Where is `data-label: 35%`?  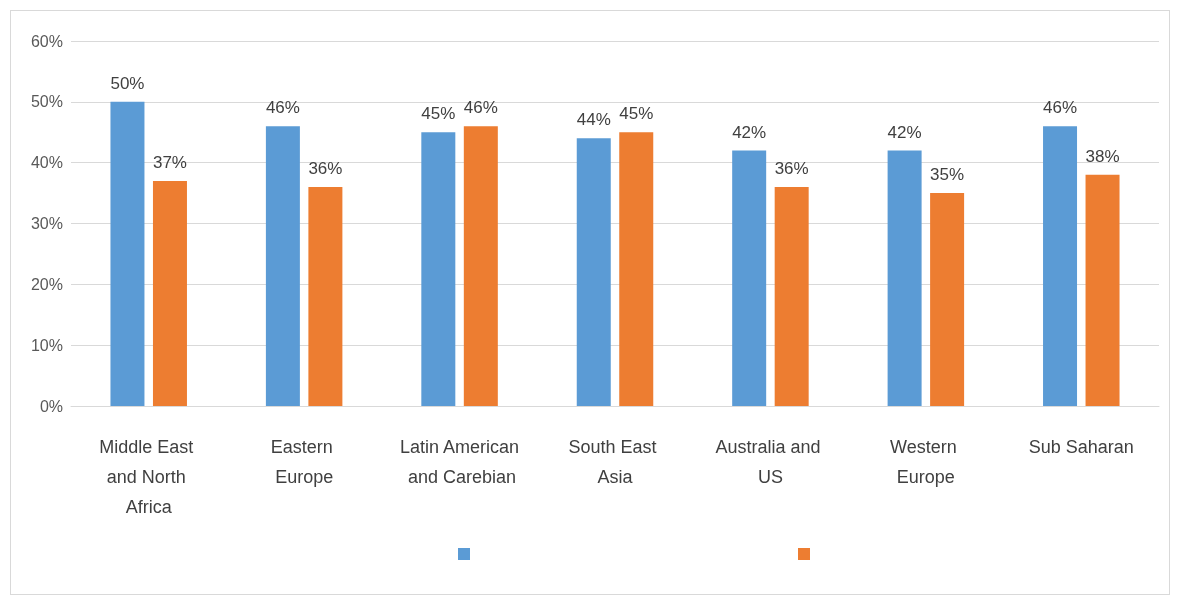 data-label: 35% is located at coordinates (947, 175).